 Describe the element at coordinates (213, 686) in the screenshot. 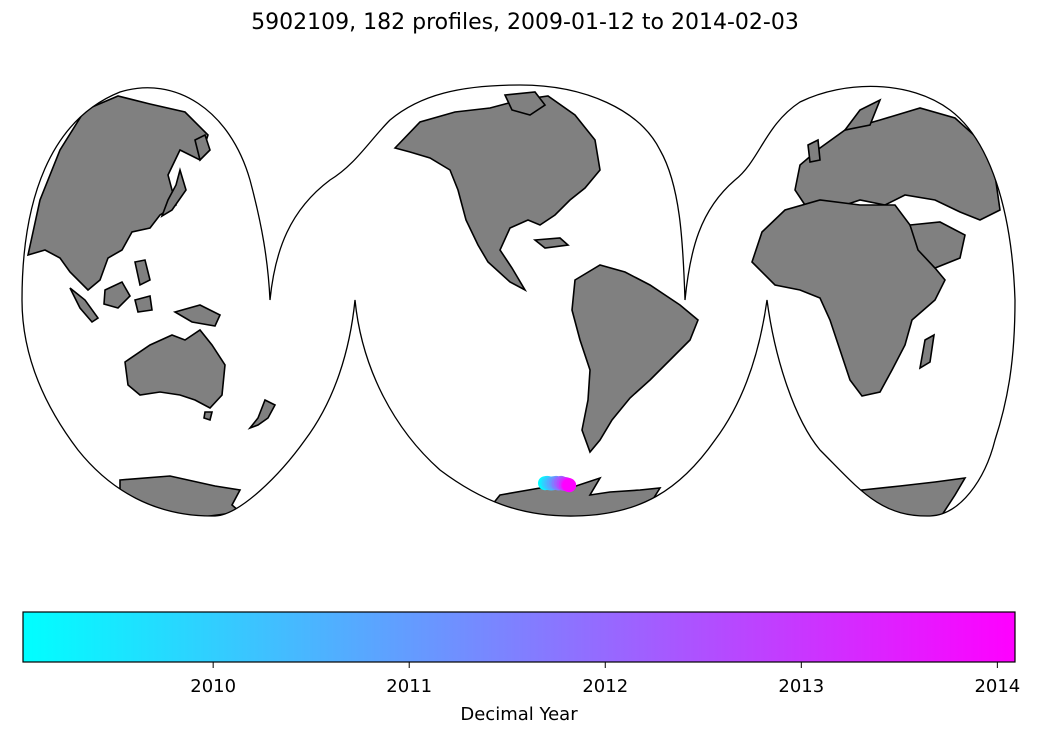

I see `colorbar-tick-label: 2010` at that location.